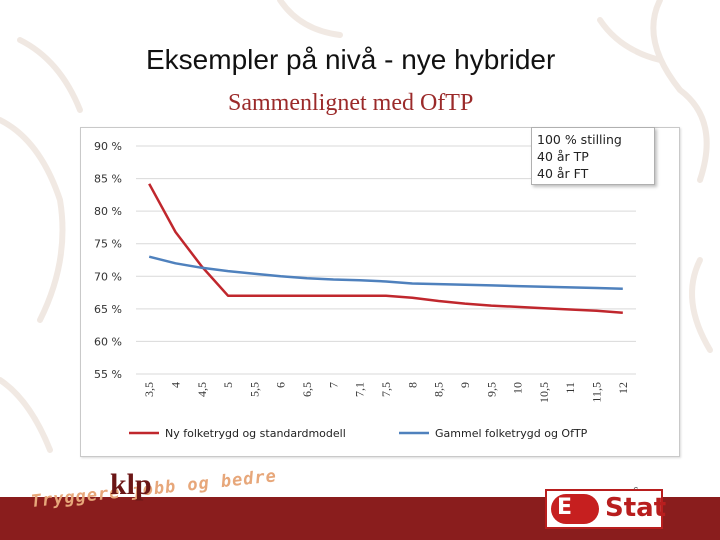 The height and width of the screenshot is (540, 720). Describe the element at coordinates (149, 389) in the screenshot. I see `x-tick-label: 3,5` at that location.